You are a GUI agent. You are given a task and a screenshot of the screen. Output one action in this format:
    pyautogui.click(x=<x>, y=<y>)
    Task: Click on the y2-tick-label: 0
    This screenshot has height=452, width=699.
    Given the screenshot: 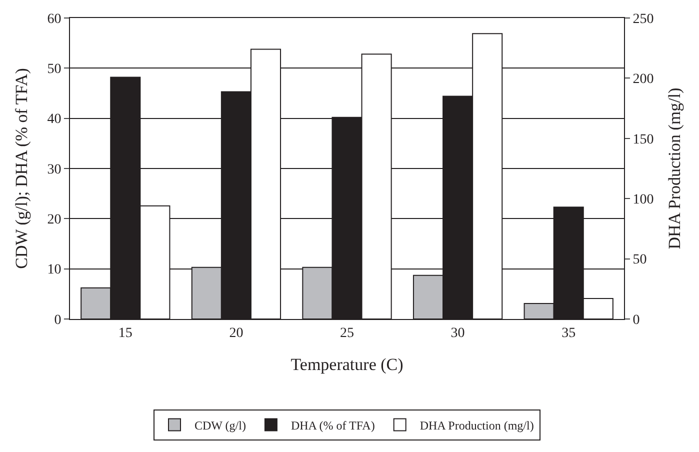 What is the action you would take?
    pyautogui.click(x=636, y=320)
    